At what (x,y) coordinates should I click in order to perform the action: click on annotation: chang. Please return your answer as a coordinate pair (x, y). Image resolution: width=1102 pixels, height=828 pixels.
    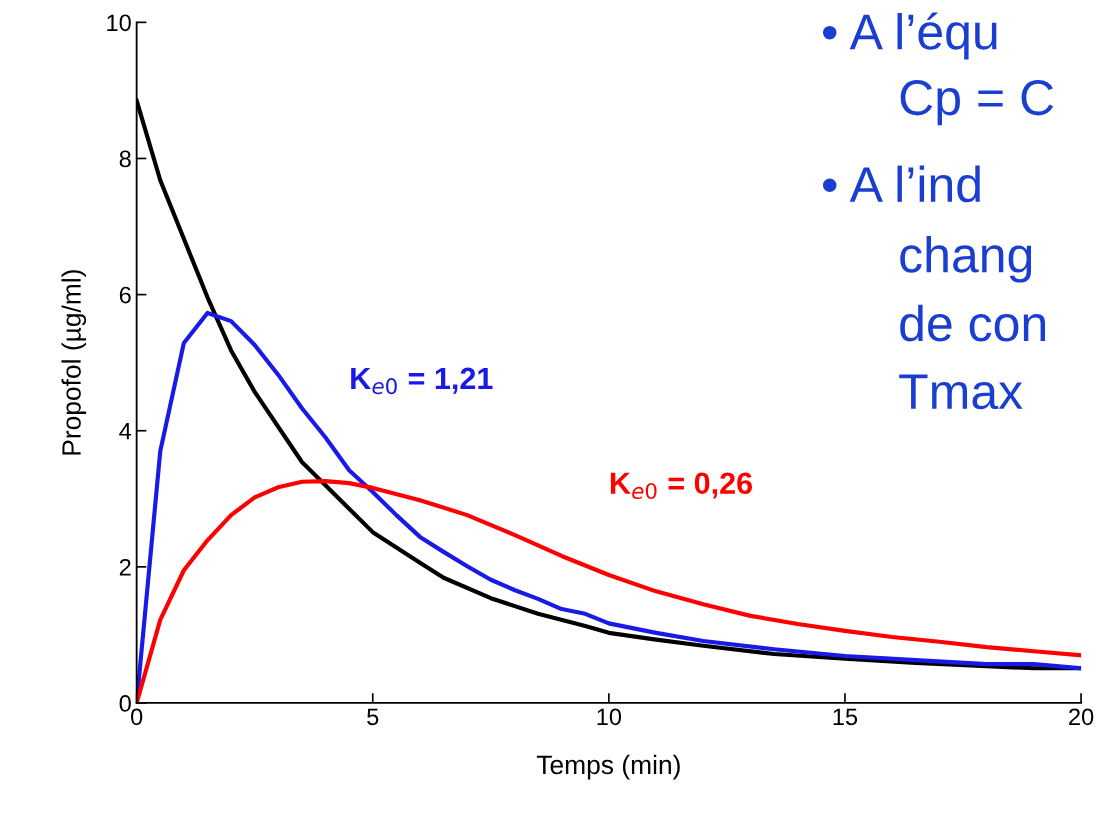
    Looking at the image, I should click on (966, 259).